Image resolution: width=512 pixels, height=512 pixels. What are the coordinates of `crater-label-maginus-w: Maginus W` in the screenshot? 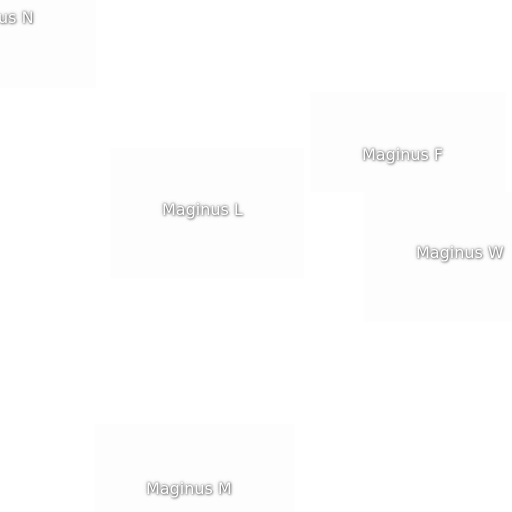 It's located at (460, 252).